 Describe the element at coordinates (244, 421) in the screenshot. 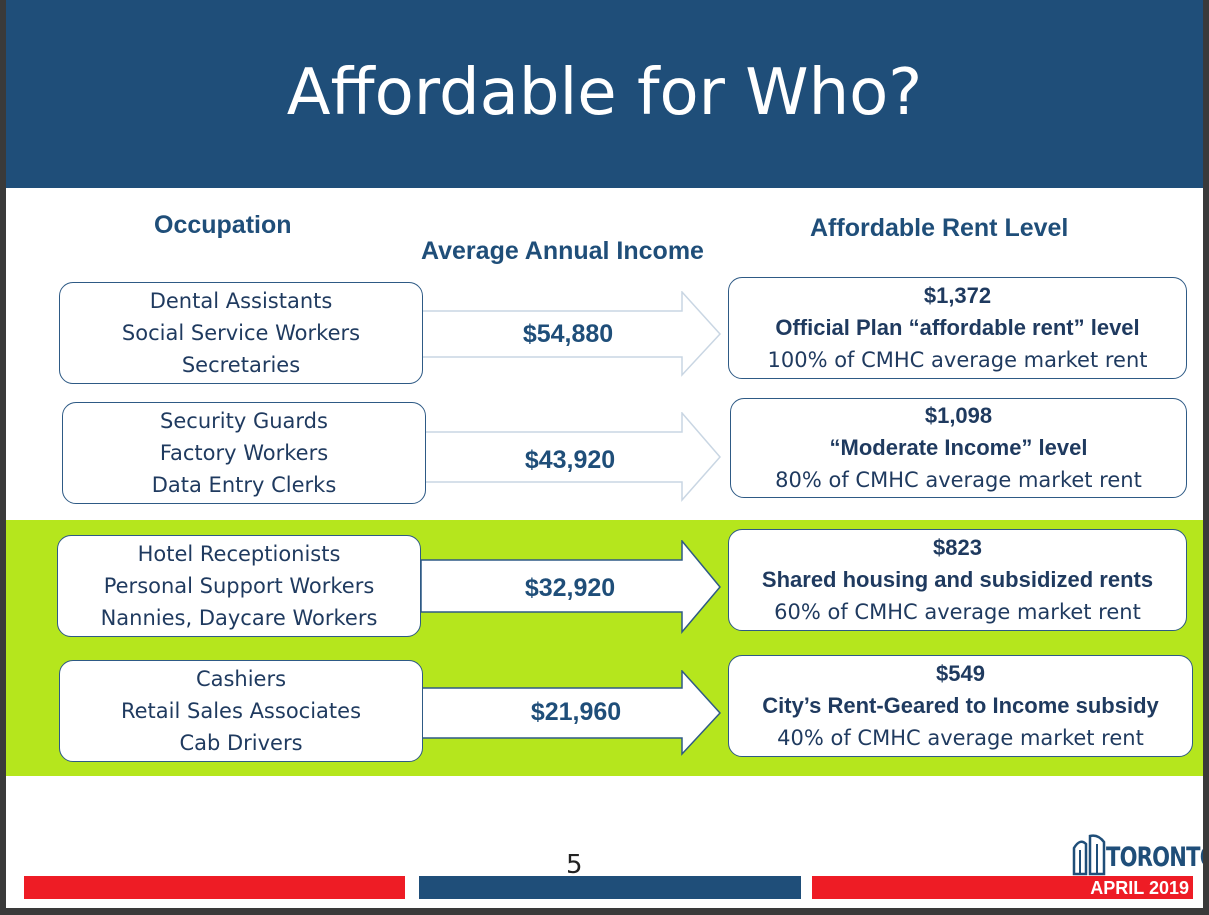

I see `occupation-item: Security Guards` at that location.